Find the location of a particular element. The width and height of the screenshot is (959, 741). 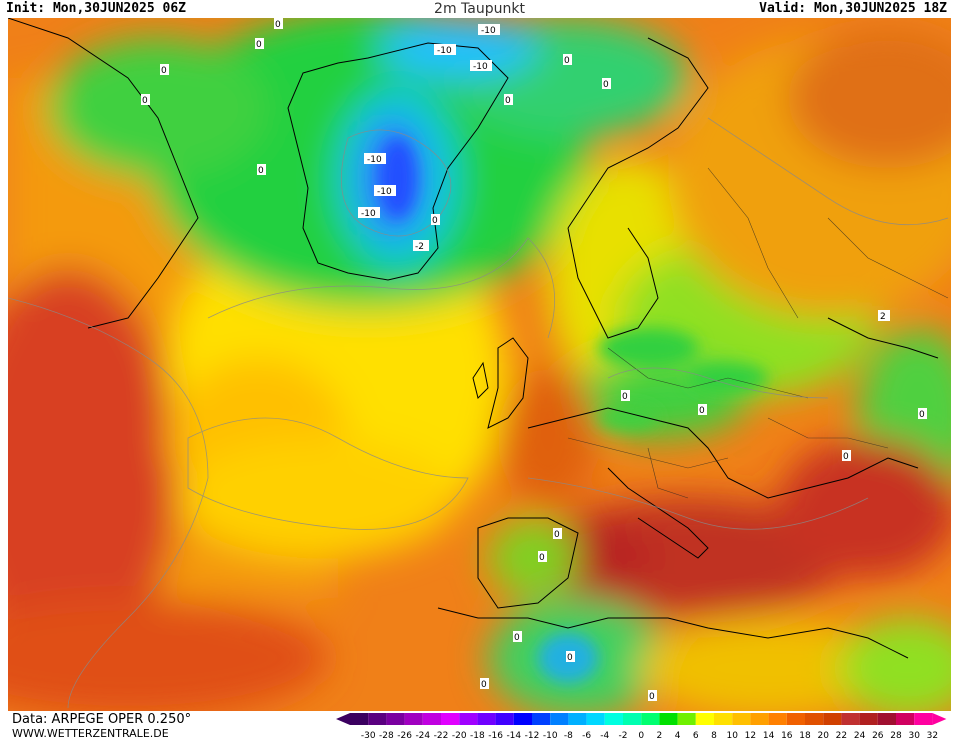

label-0-m: 0 is located at coordinates (922, 414).